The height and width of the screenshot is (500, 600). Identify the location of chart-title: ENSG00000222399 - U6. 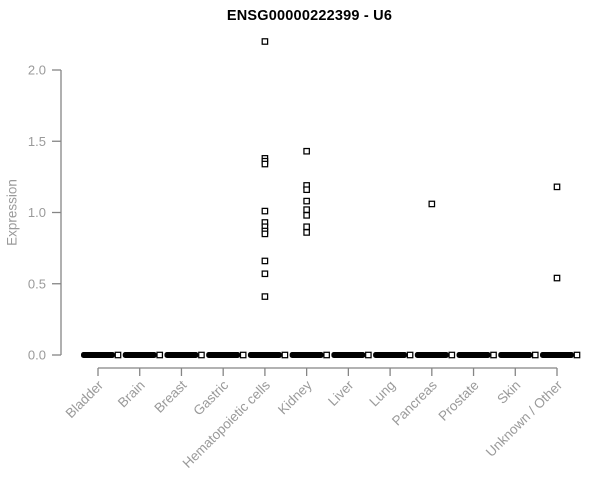
(309, 16).